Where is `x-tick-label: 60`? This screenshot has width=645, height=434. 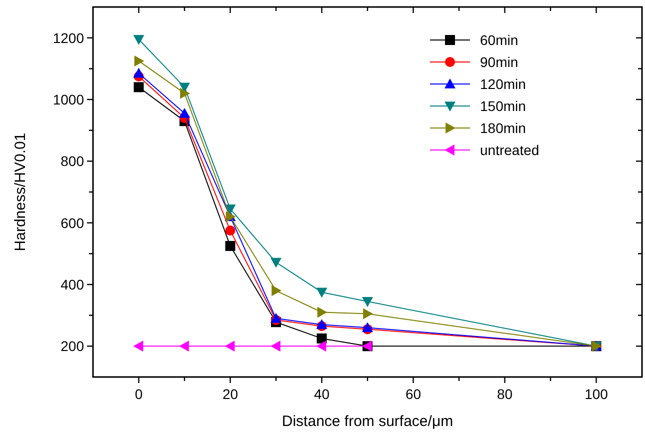 x-tick-label: 60 is located at coordinates (413, 394).